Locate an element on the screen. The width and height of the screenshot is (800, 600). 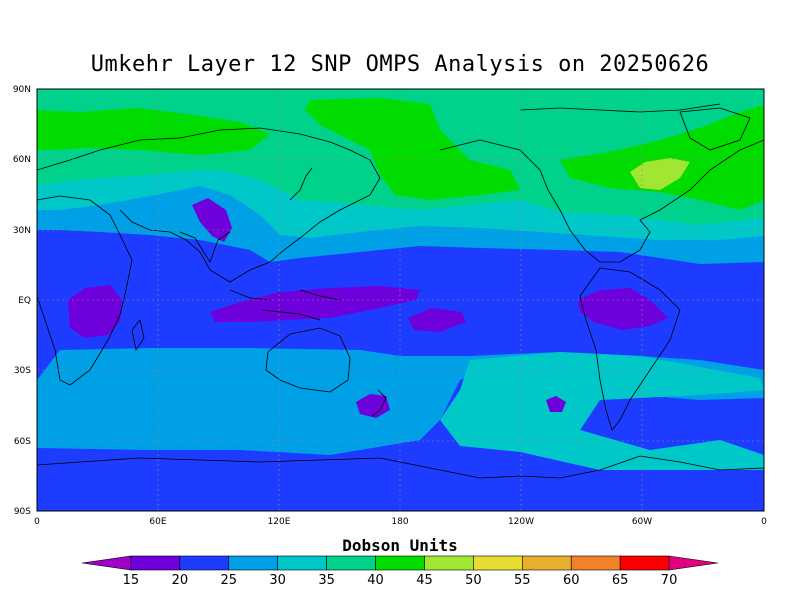
contour-20-tasman is located at coordinates (373, 406).